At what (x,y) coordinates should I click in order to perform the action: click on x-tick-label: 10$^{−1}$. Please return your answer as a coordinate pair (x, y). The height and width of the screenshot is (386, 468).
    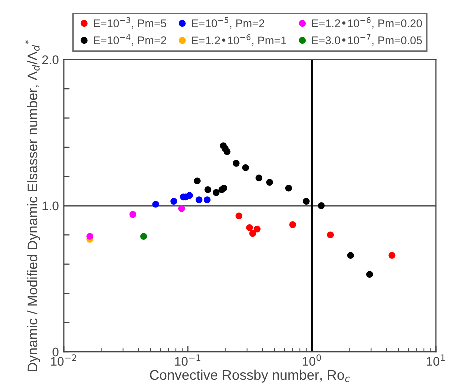
    Looking at the image, I should click on (188, 360).